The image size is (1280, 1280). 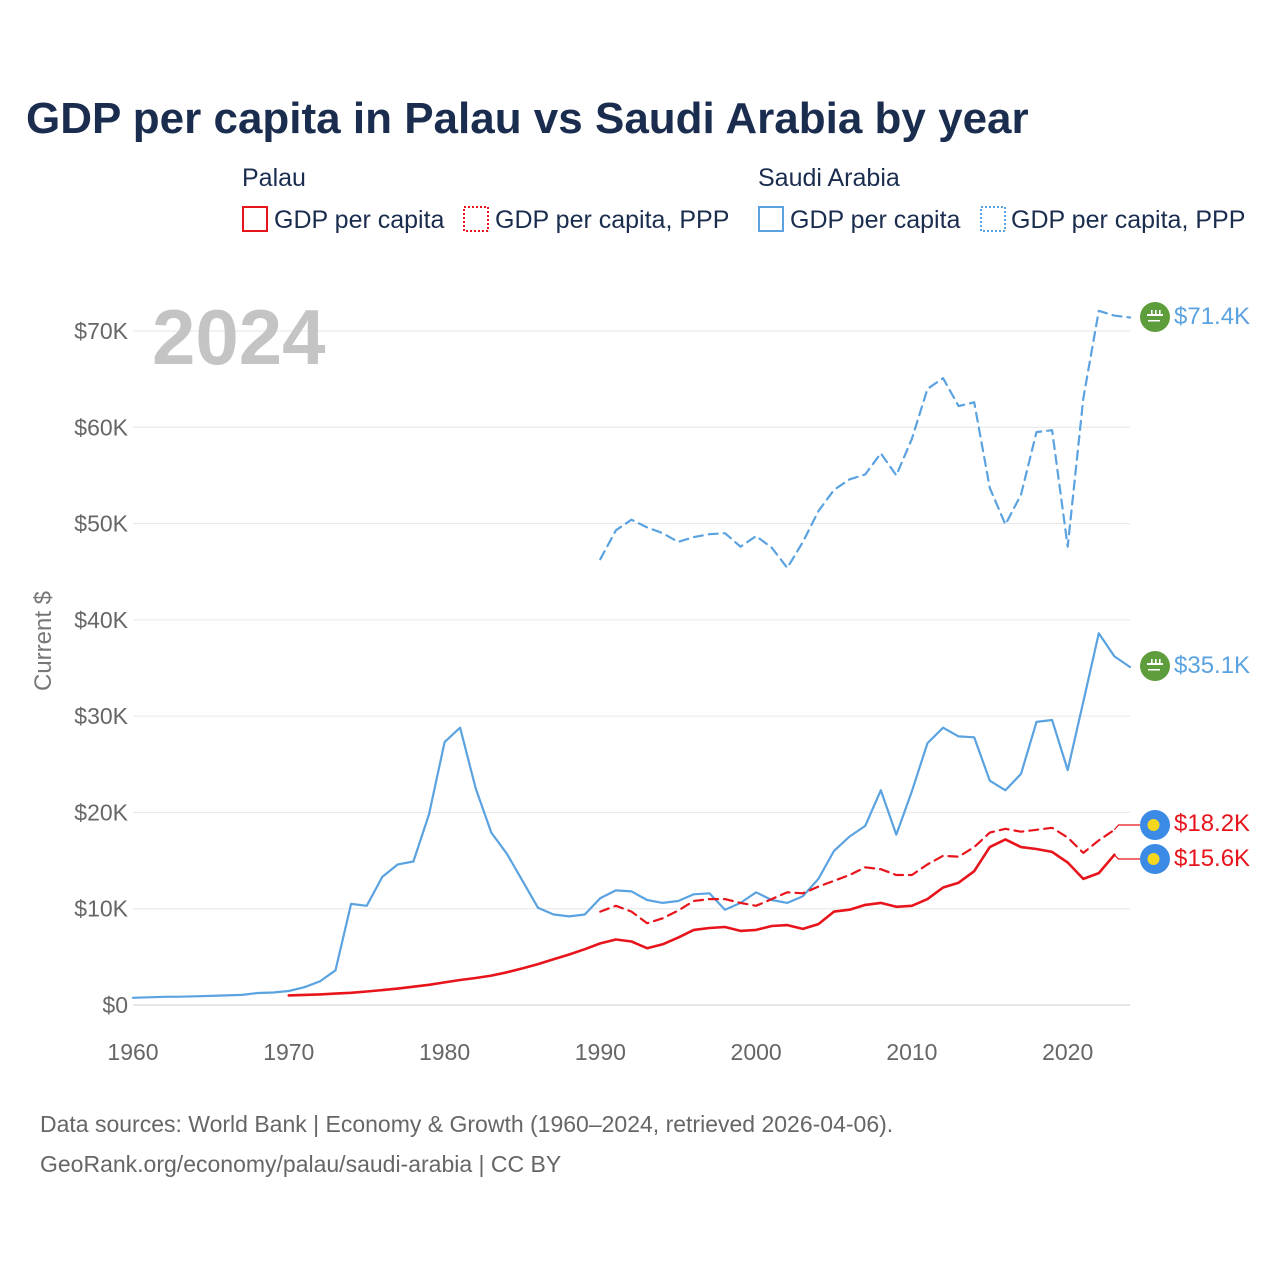 I want to click on legend-swatch-palau-gdp, so click(x=255, y=219).